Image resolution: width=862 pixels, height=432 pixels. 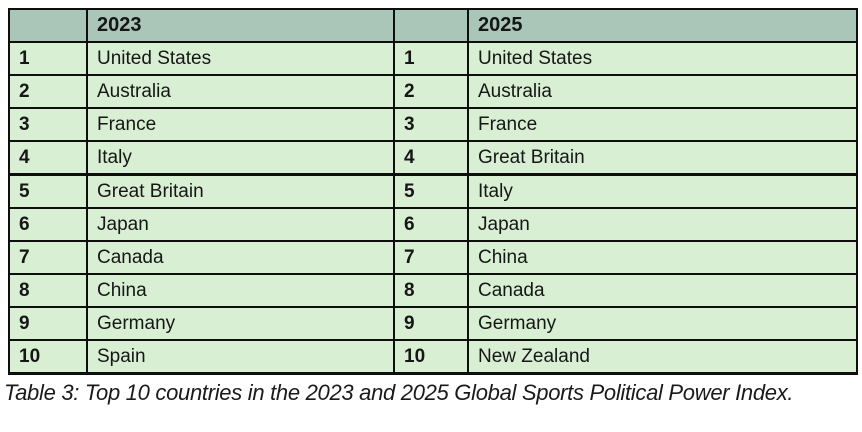 I want to click on rank-cell-2023: 7, so click(x=48, y=257).